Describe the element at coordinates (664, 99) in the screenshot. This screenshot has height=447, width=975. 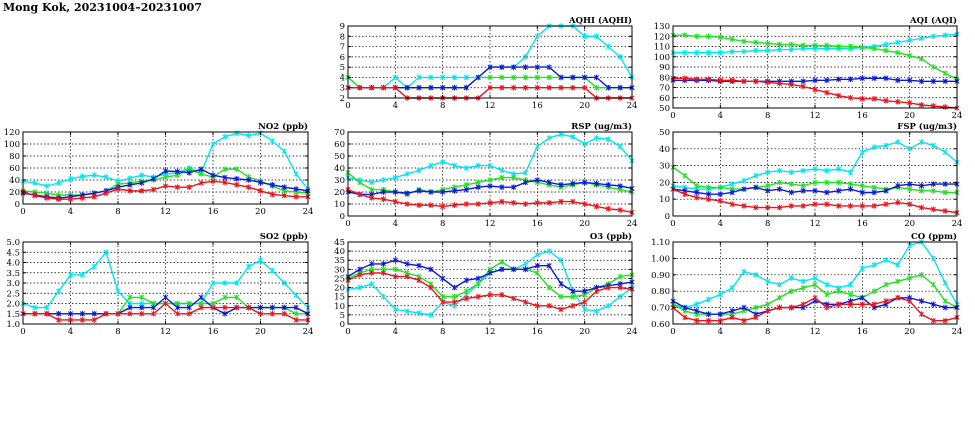
I see `y-tick-label: 60` at that location.